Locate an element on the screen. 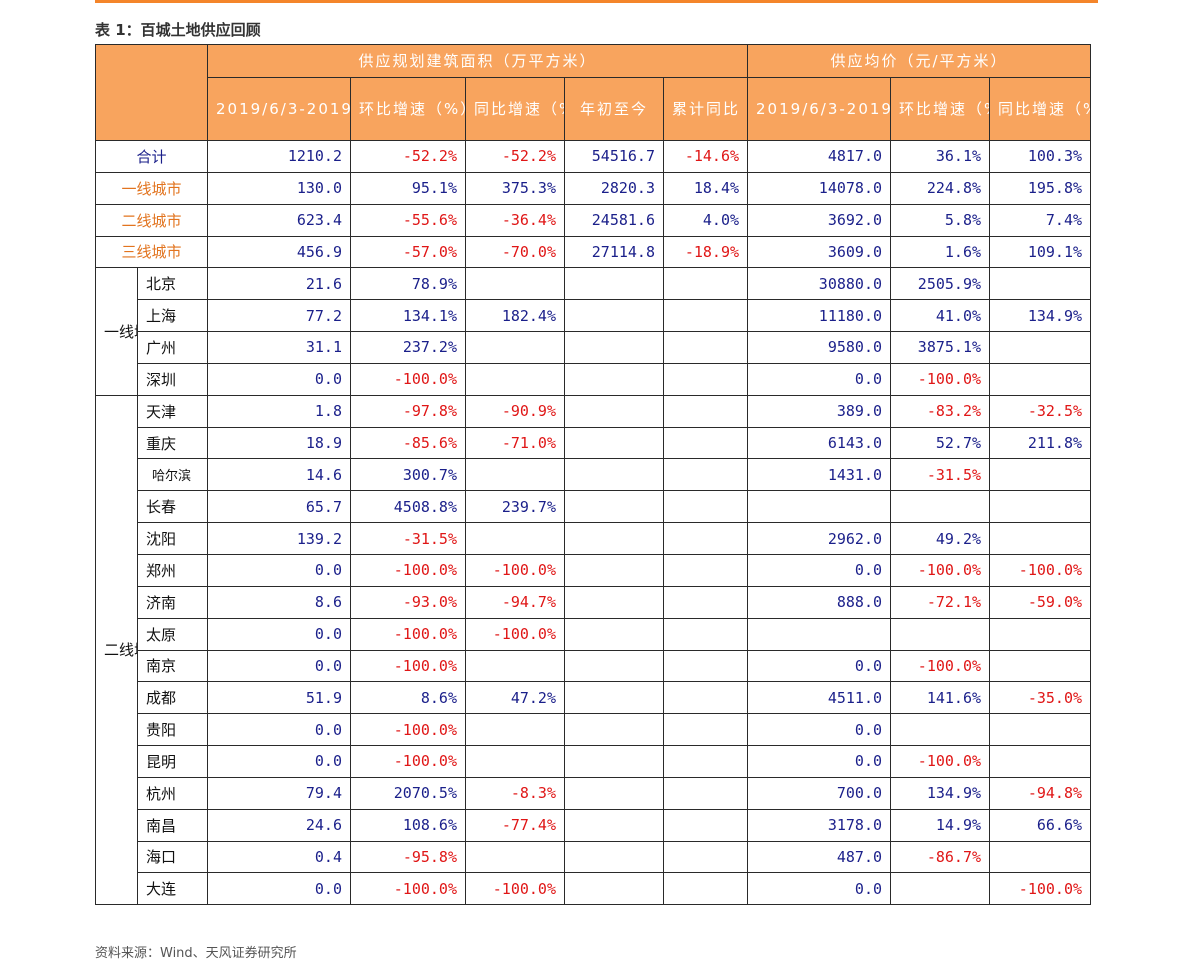 This screenshot has height=979, width=1191. value-cell: 2505.9% is located at coordinates (940, 284).